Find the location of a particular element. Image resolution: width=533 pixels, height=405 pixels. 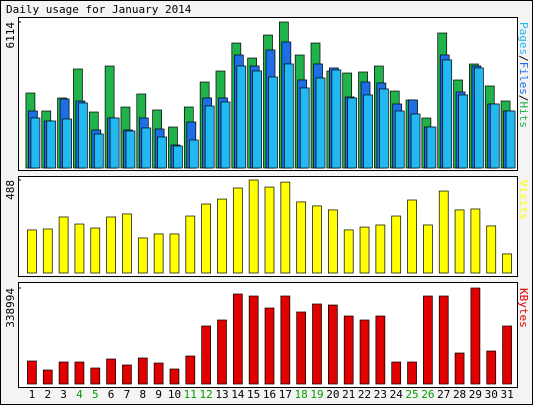

x-tick-label: 13 is located at coordinates (221, 394).